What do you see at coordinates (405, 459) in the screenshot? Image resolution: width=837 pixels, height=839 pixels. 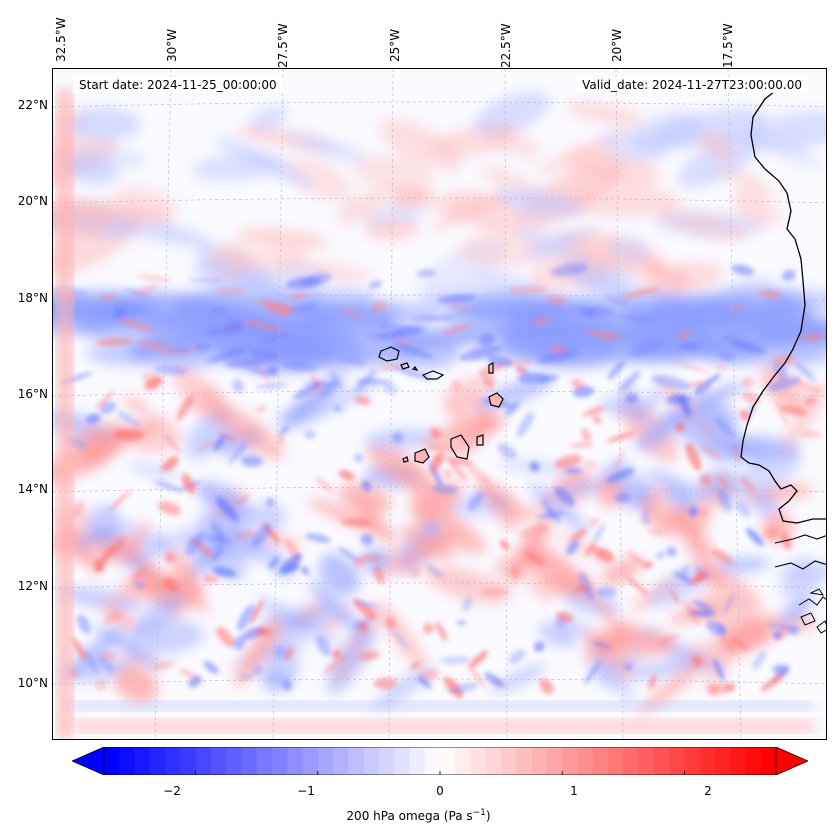 I see `island-brava` at bounding box center [405, 459].